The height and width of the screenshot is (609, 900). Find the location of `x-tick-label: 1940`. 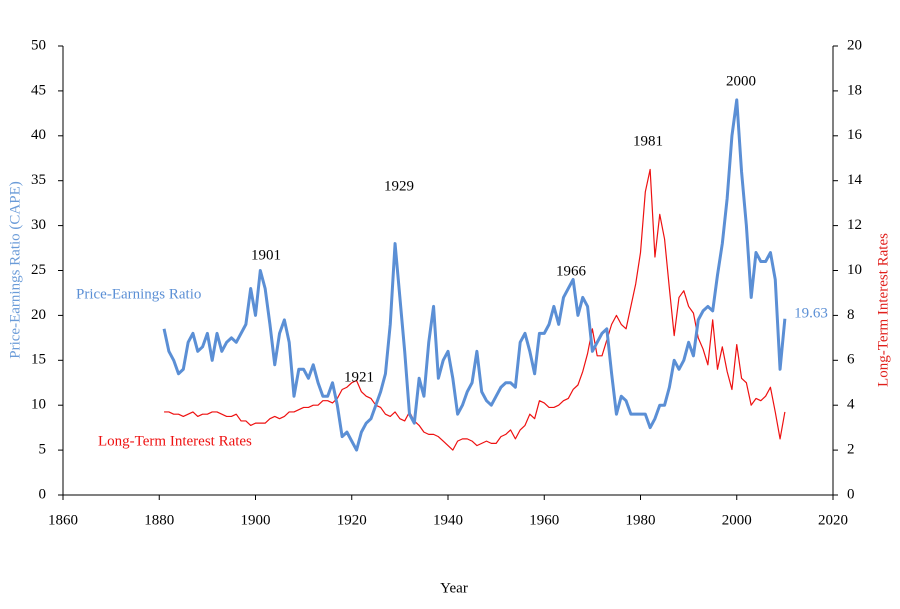

x-tick-label: 1940 is located at coordinates (448, 520).